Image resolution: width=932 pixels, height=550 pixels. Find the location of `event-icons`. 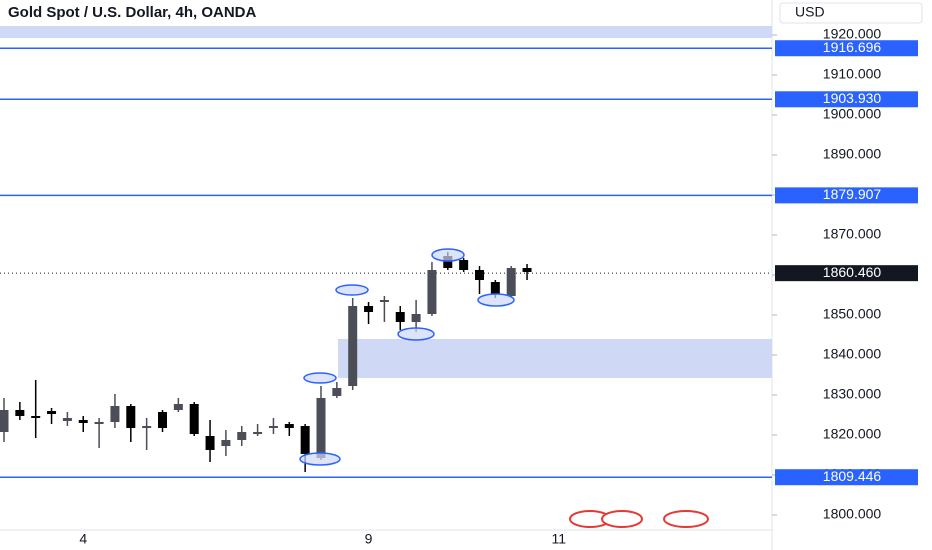

event-icons is located at coordinates (639, 519).